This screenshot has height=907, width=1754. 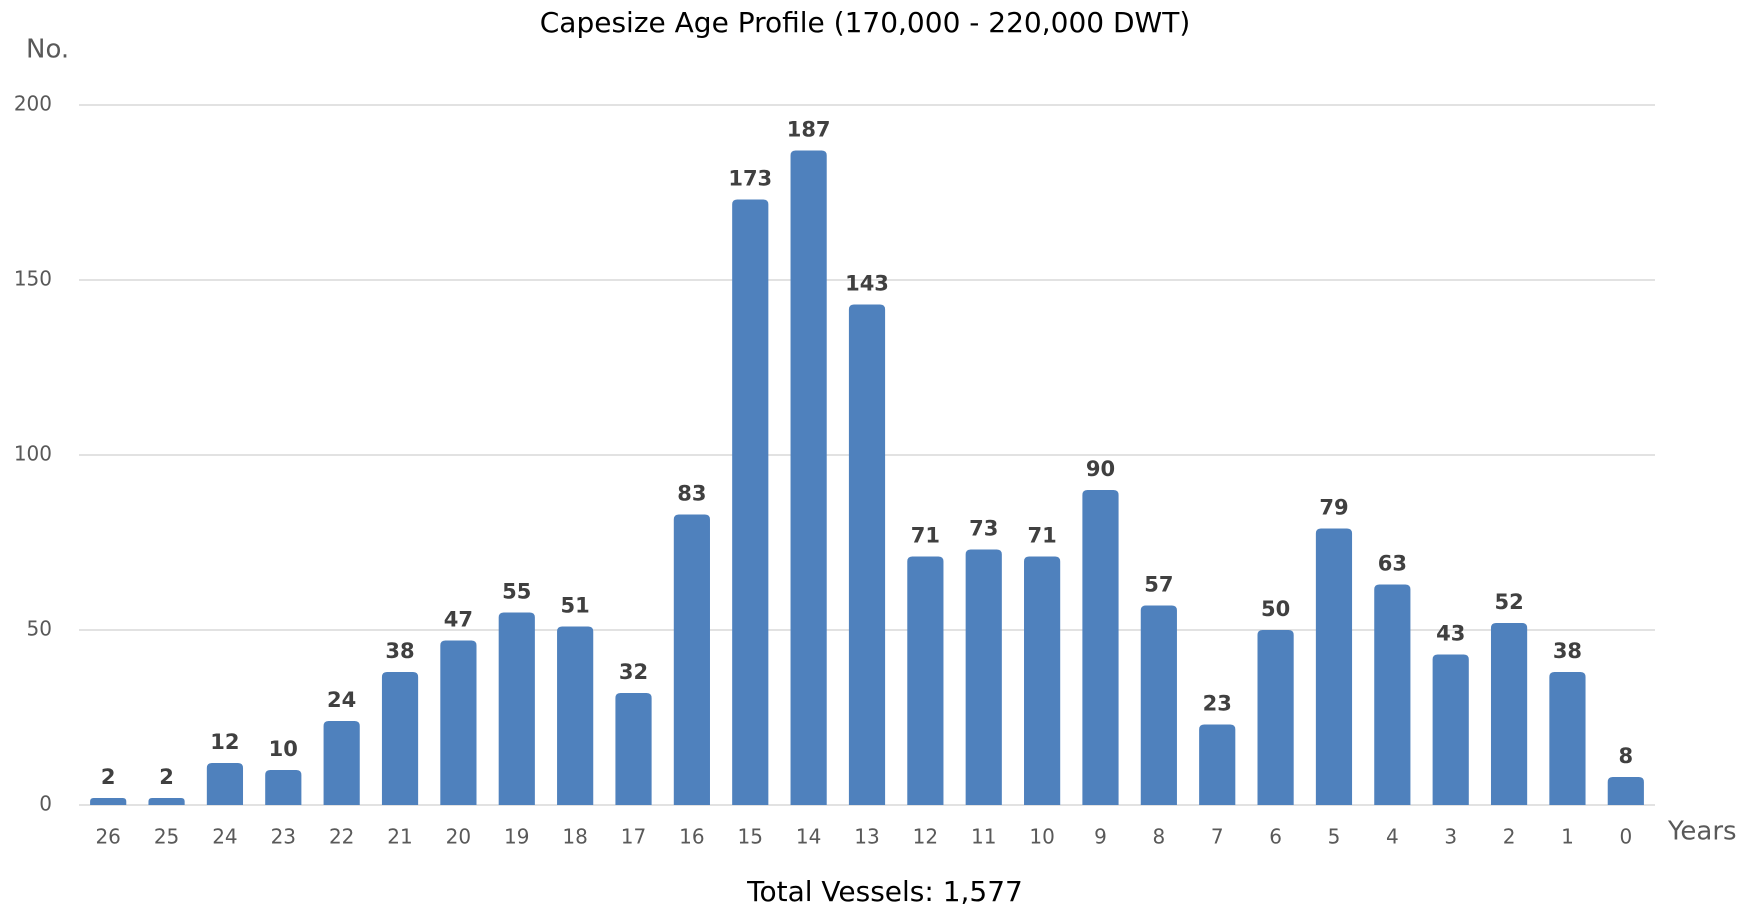 What do you see at coordinates (691, 837) in the screenshot?
I see `x-tick-label: 16` at bounding box center [691, 837].